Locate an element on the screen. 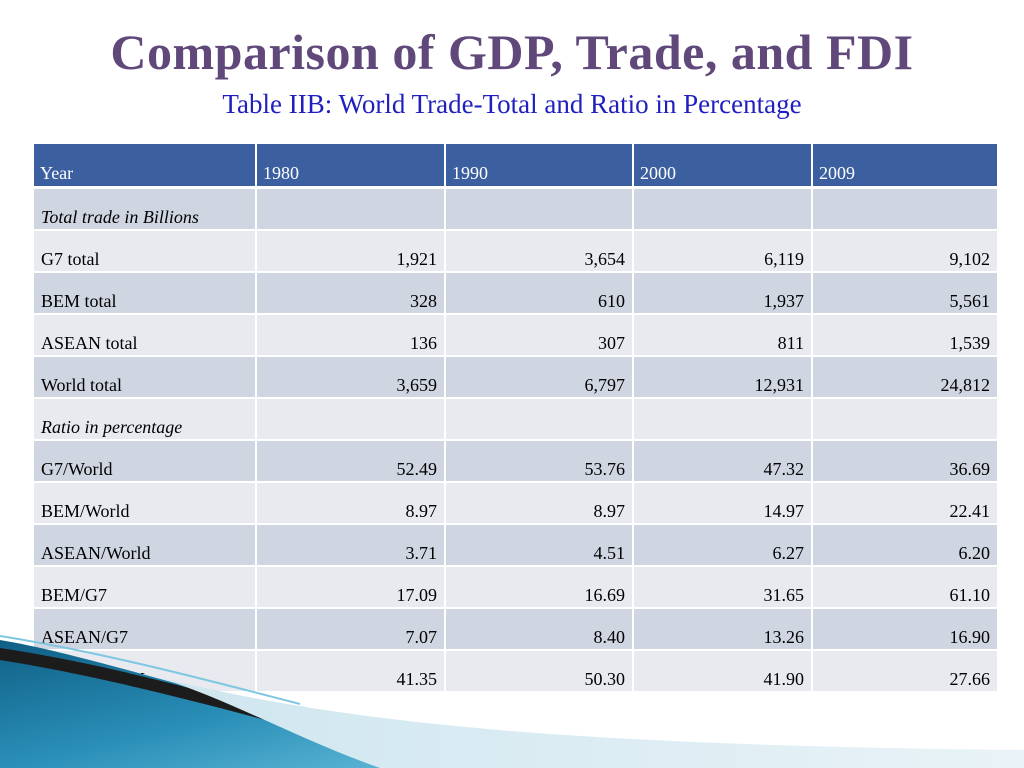 The height and width of the screenshot is (768, 1024). header-1980: 1980 is located at coordinates (351, 166).